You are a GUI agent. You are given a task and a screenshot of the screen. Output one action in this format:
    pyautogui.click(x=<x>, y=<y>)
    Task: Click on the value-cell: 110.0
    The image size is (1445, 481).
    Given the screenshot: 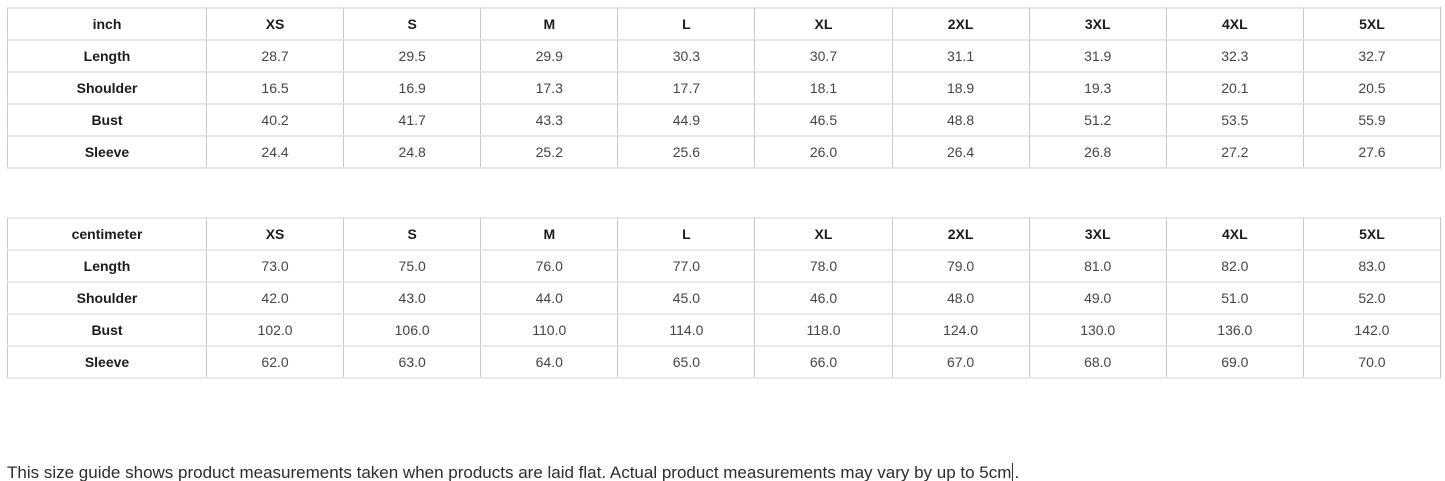 What is the action you would take?
    pyautogui.click(x=549, y=329)
    